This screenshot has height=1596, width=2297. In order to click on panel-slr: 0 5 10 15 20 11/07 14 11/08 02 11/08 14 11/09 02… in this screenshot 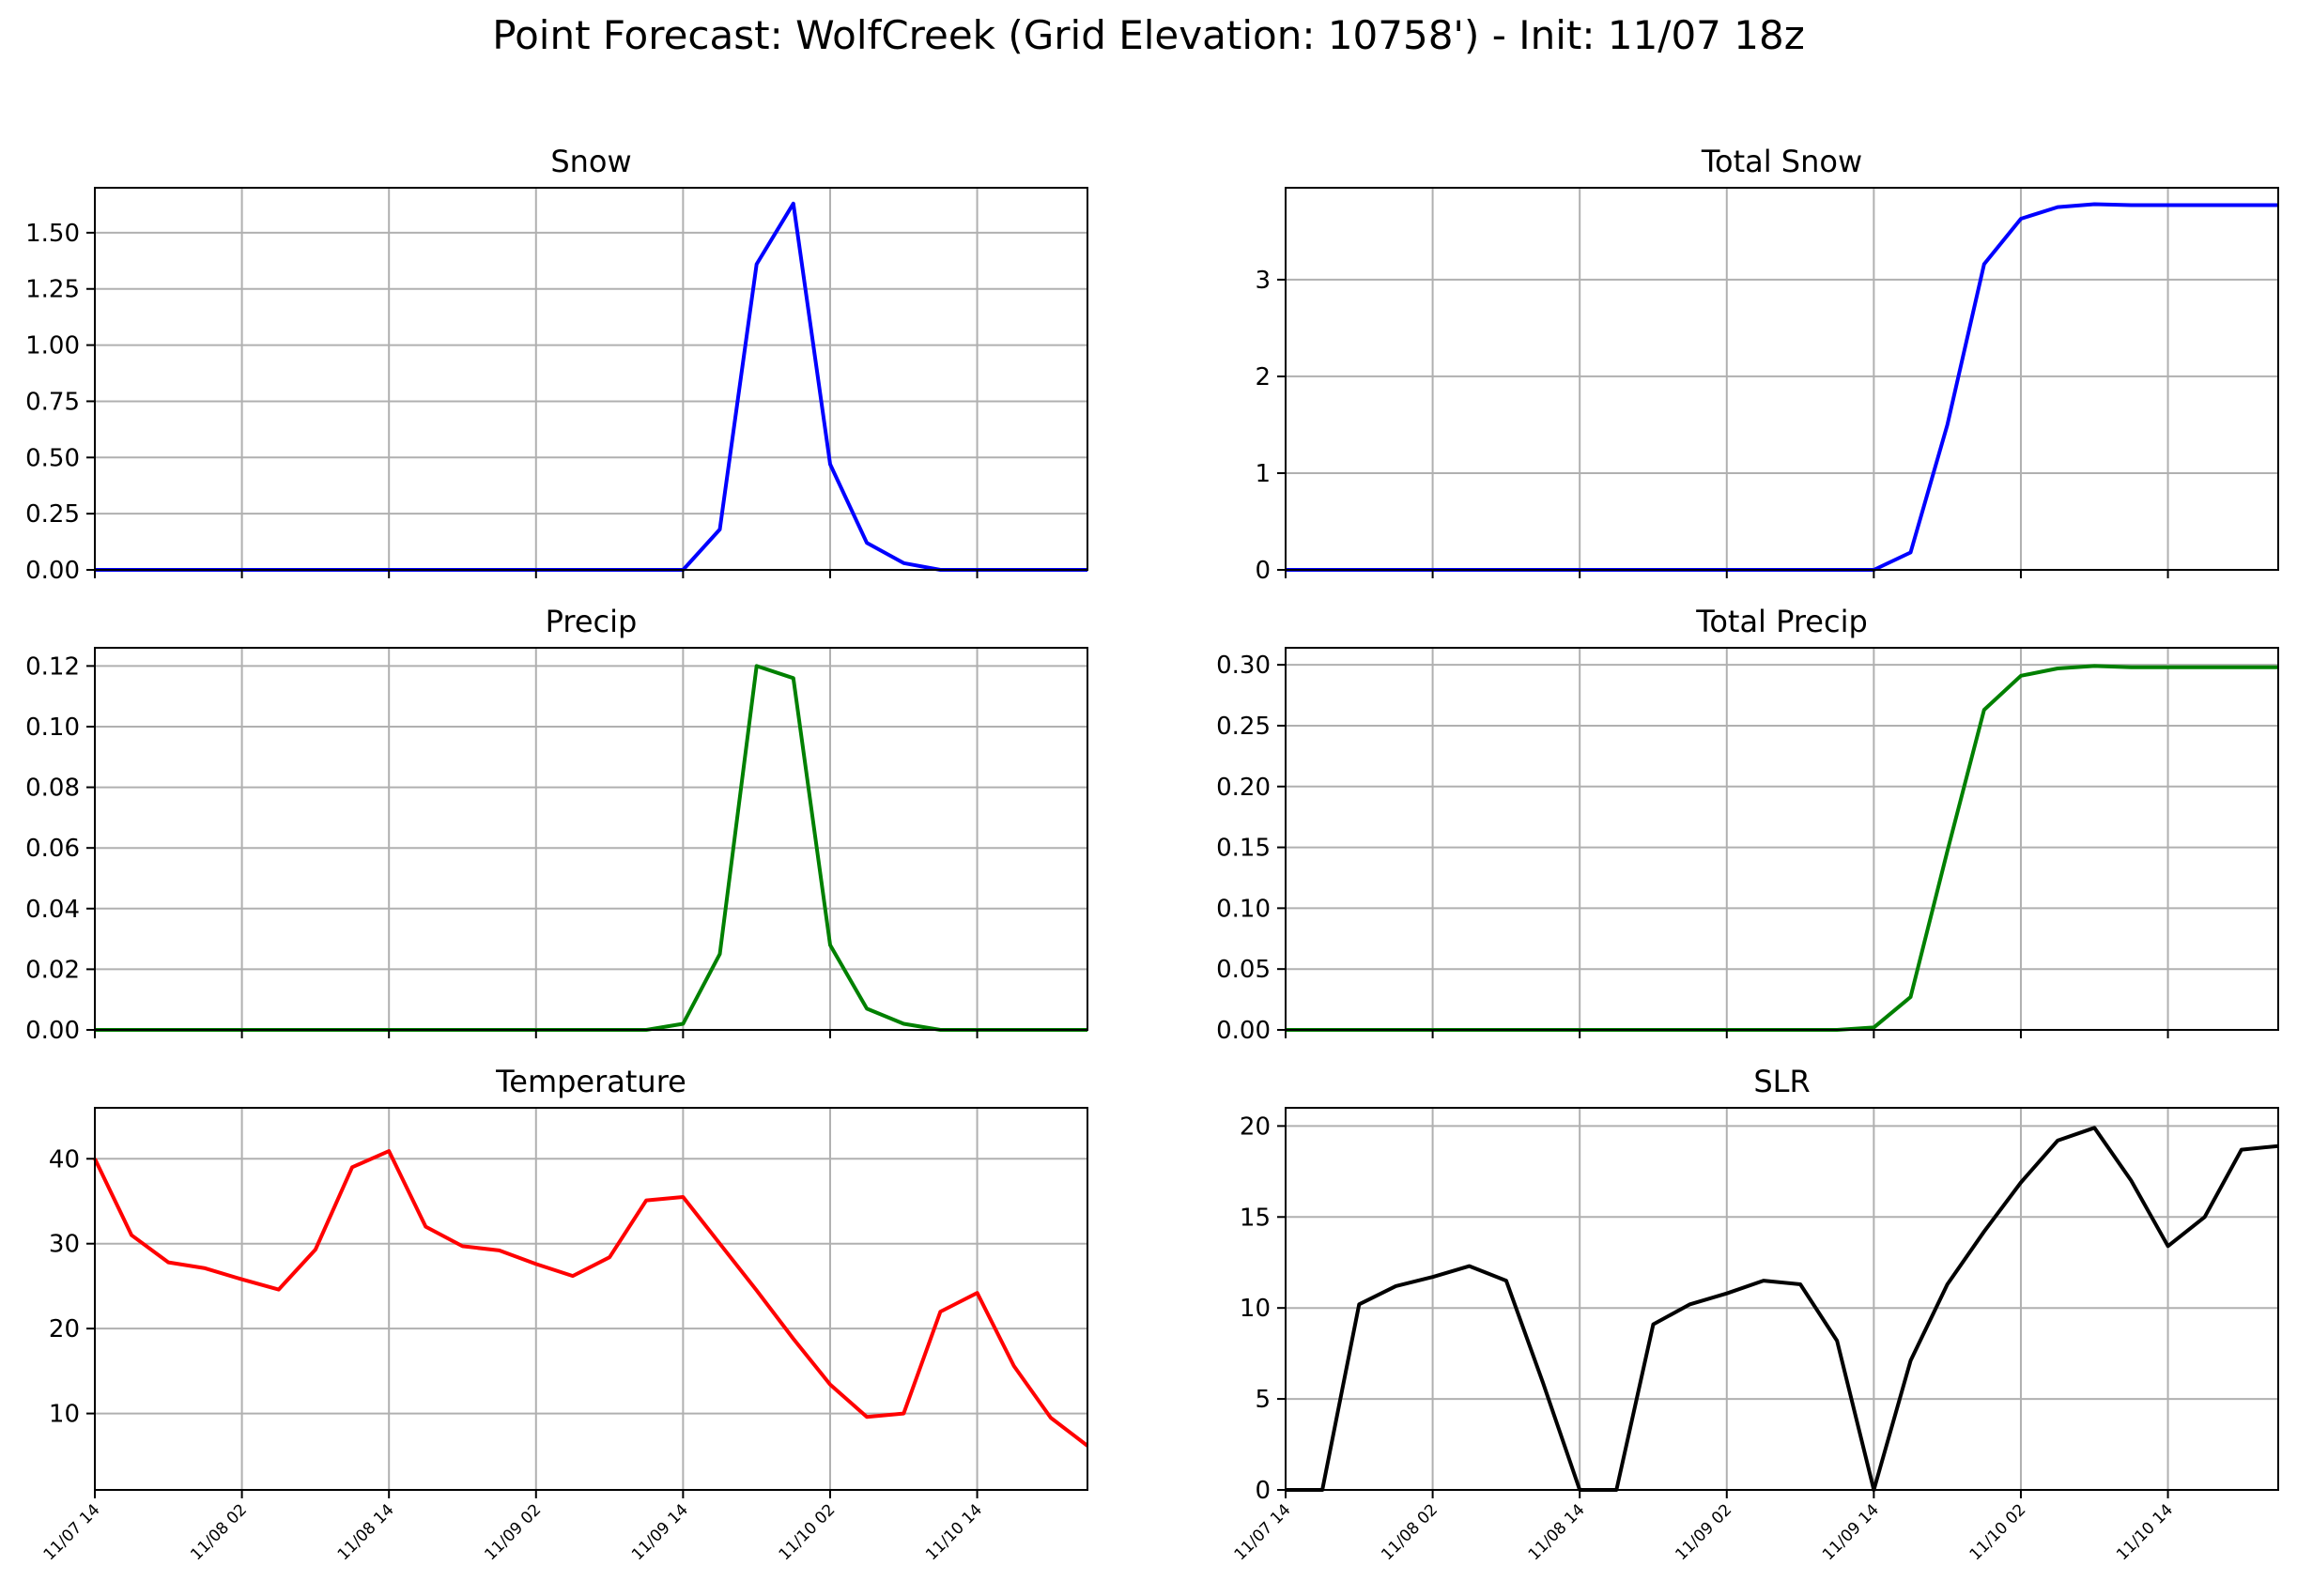, I will do `click(1755, 1314)`.